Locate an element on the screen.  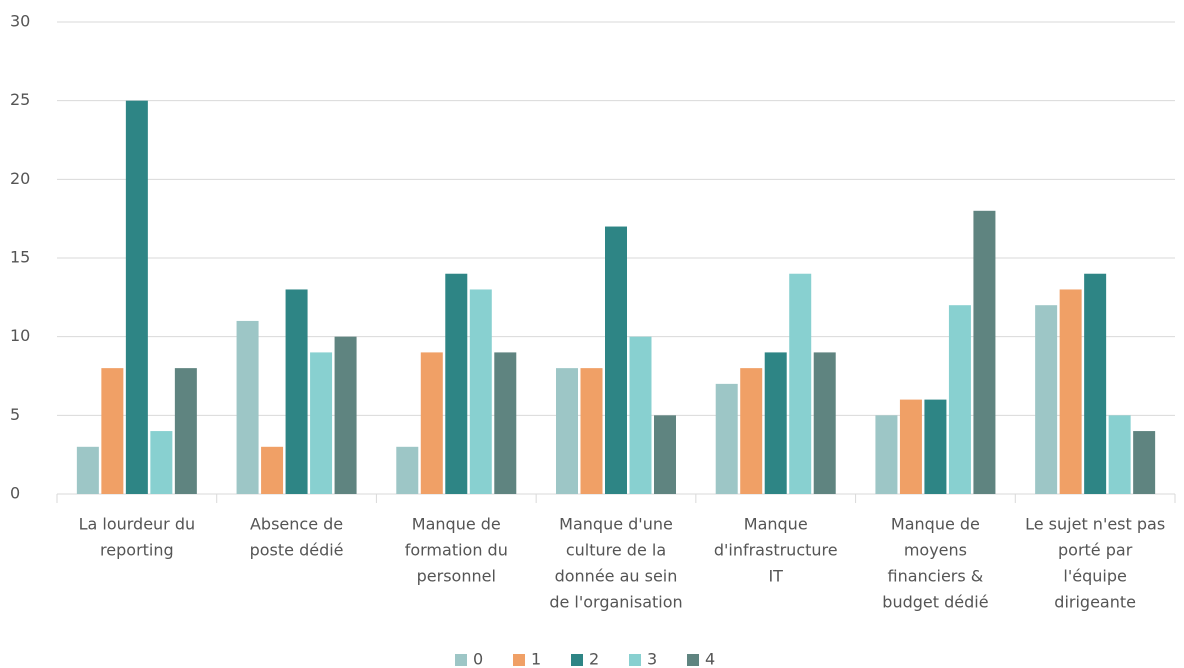
y-tick-label: 20 is located at coordinates (20, 178).